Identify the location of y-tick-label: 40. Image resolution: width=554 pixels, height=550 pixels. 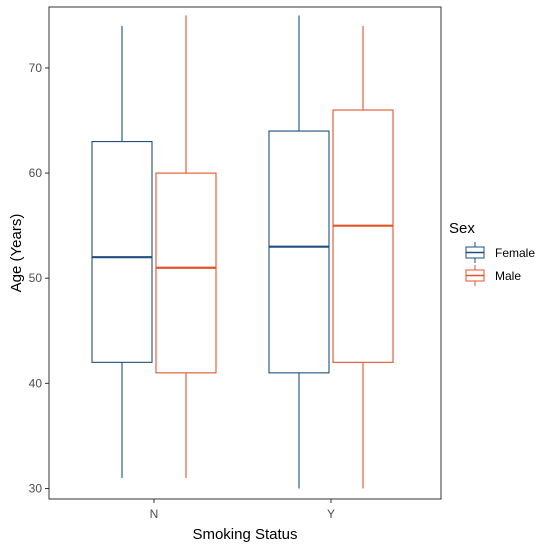
(36, 383).